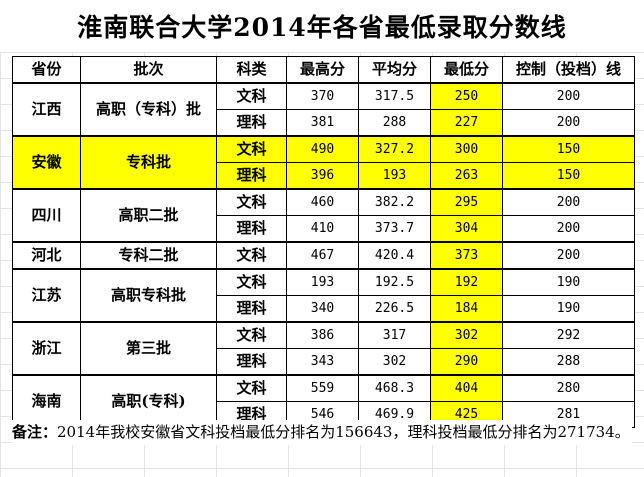 The image size is (644, 477). What do you see at coordinates (148, 255) in the screenshot?
I see `batch-cell: 专科二批` at bounding box center [148, 255].